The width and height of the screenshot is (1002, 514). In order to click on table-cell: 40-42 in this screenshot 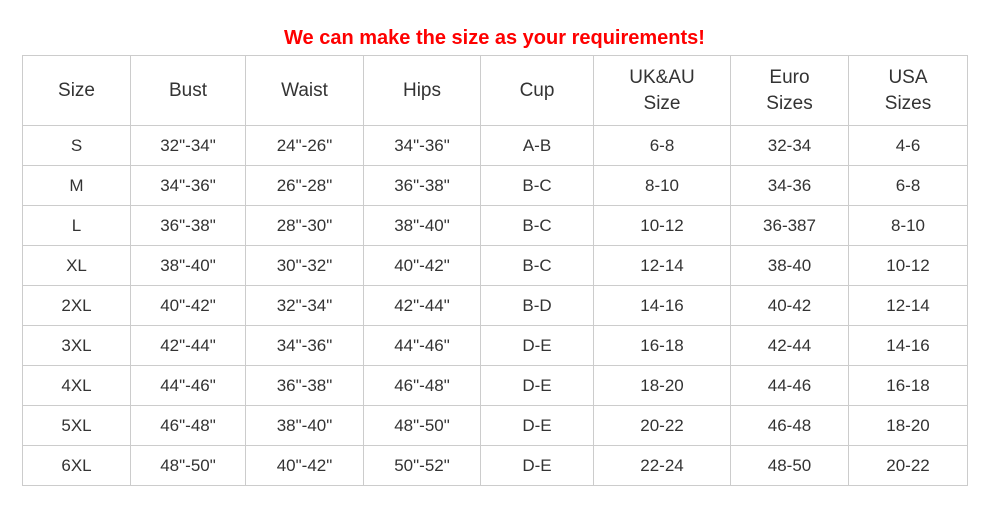, I will do `click(789, 305)`.